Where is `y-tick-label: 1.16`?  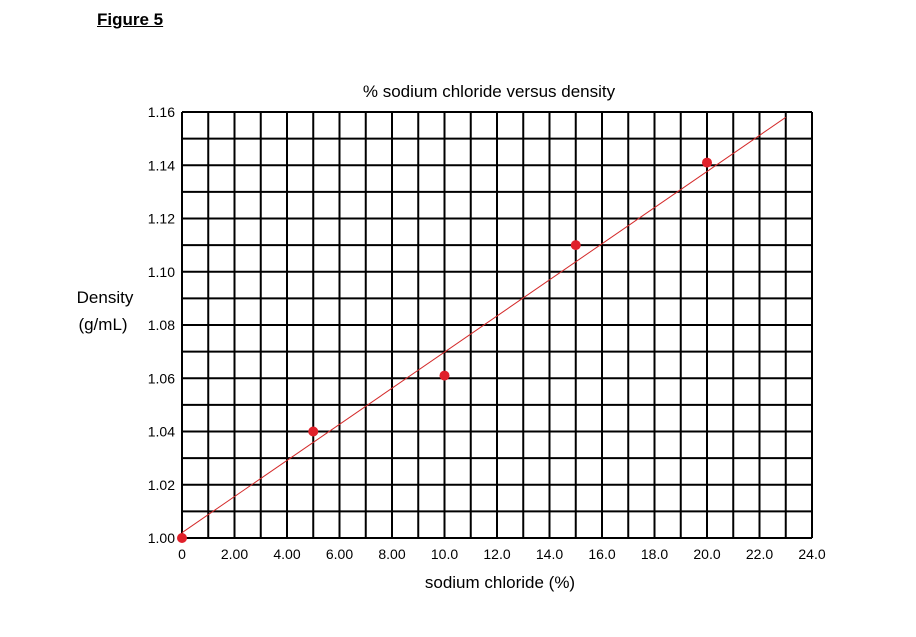
y-tick-label: 1.16 is located at coordinates (161, 112).